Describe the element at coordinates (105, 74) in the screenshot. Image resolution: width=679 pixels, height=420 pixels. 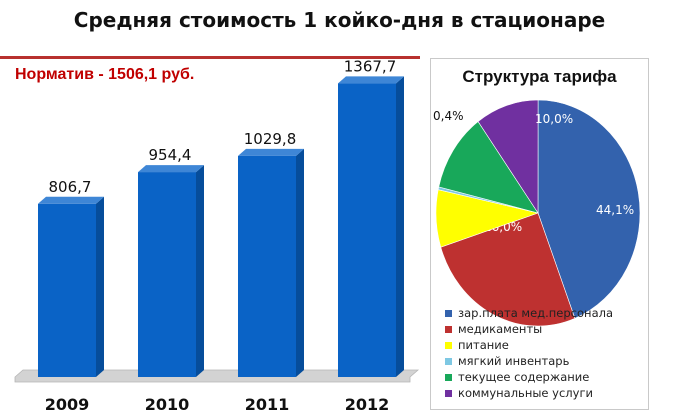
I see `norm-label: Норматив - 1506,1 руб.` at that location.